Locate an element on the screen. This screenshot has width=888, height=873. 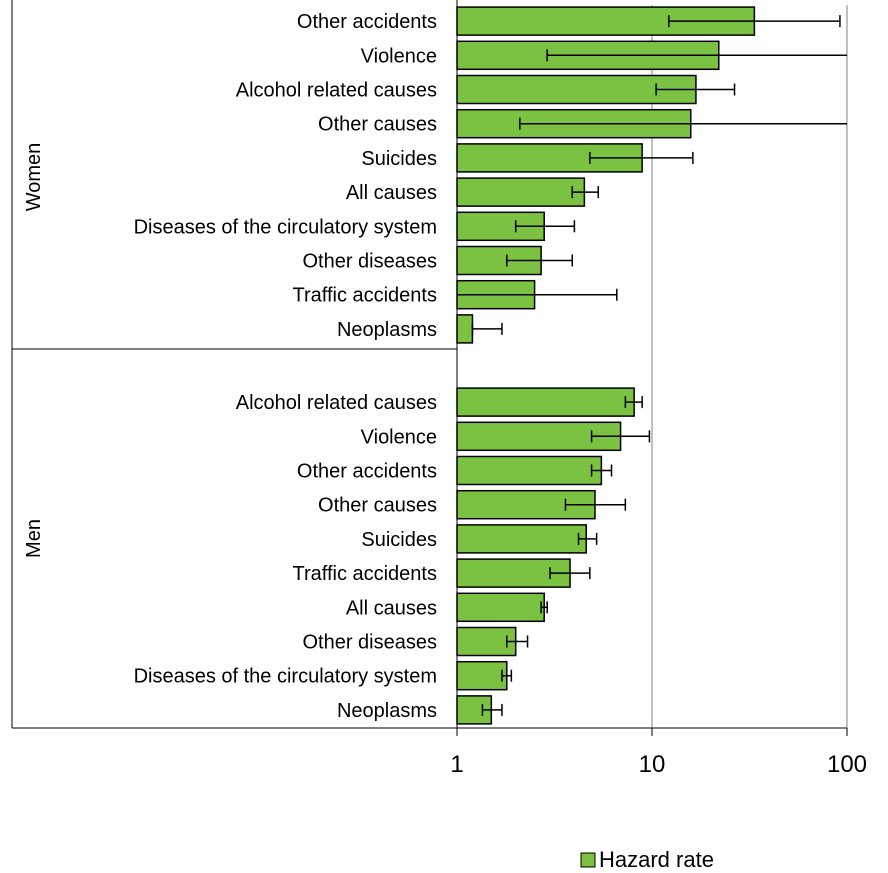
x-tick-labels: 1 10 100 is located at coordinates (658, 764).